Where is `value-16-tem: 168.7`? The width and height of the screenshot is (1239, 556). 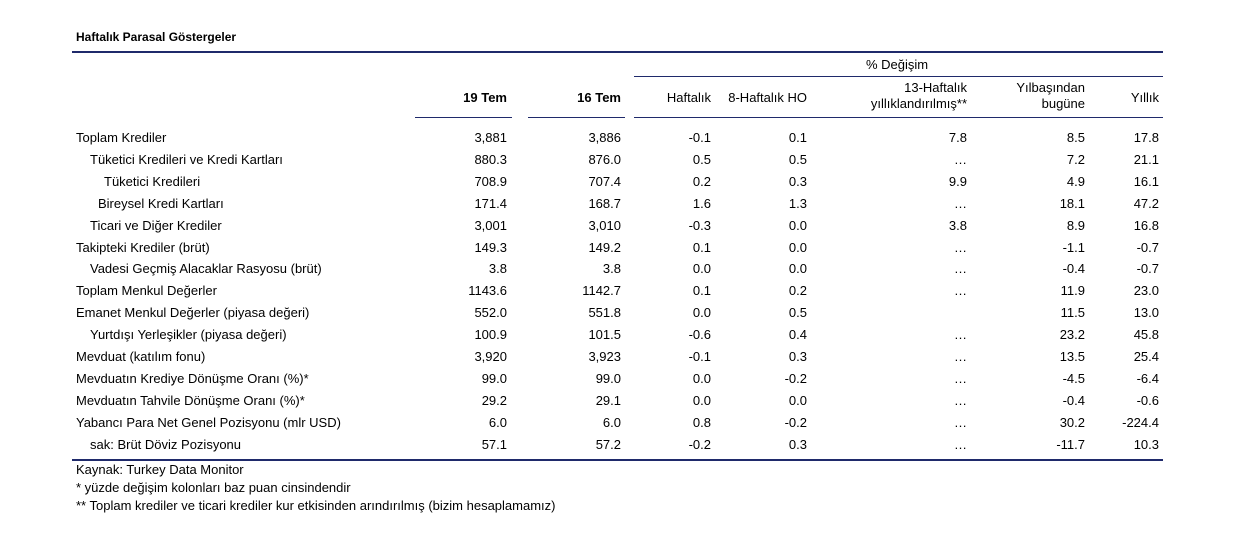
value-16-tem: 168.7 is located at coordinates (604, 203).